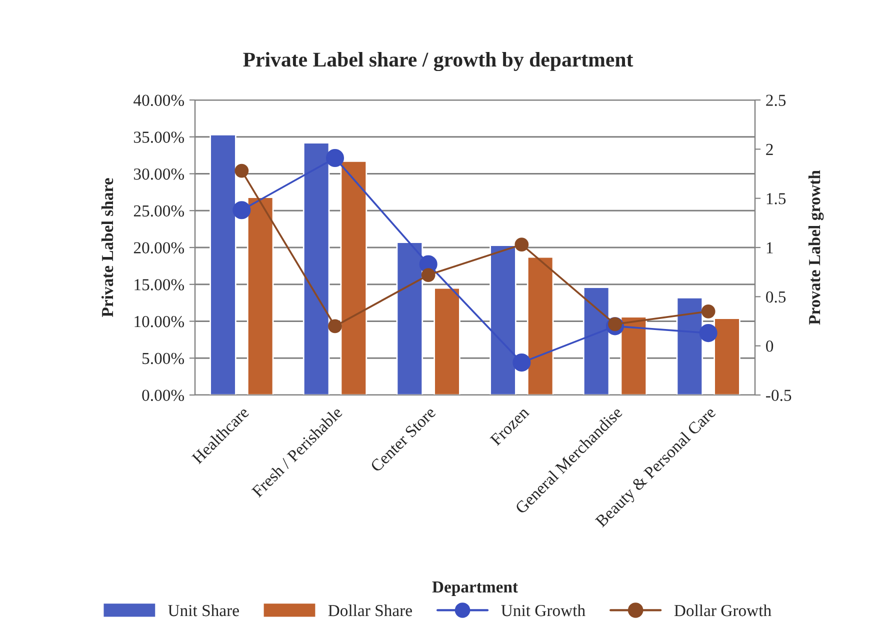 The width and height of the screenshot is (876, 641). What do you see at coordinates (370, 610) in the screenshot?
I see `legend-label: Dollar Share` at bounding box center [370, 610].